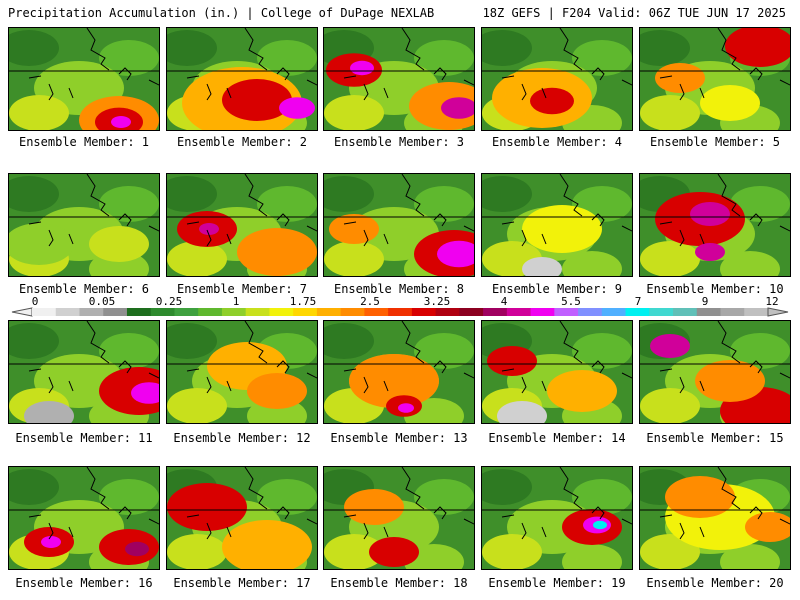  Describe the element at coordinates (399, 289) in the screenshot. I see `ensemble-member-label: Ensemble Member: 8` at that location.